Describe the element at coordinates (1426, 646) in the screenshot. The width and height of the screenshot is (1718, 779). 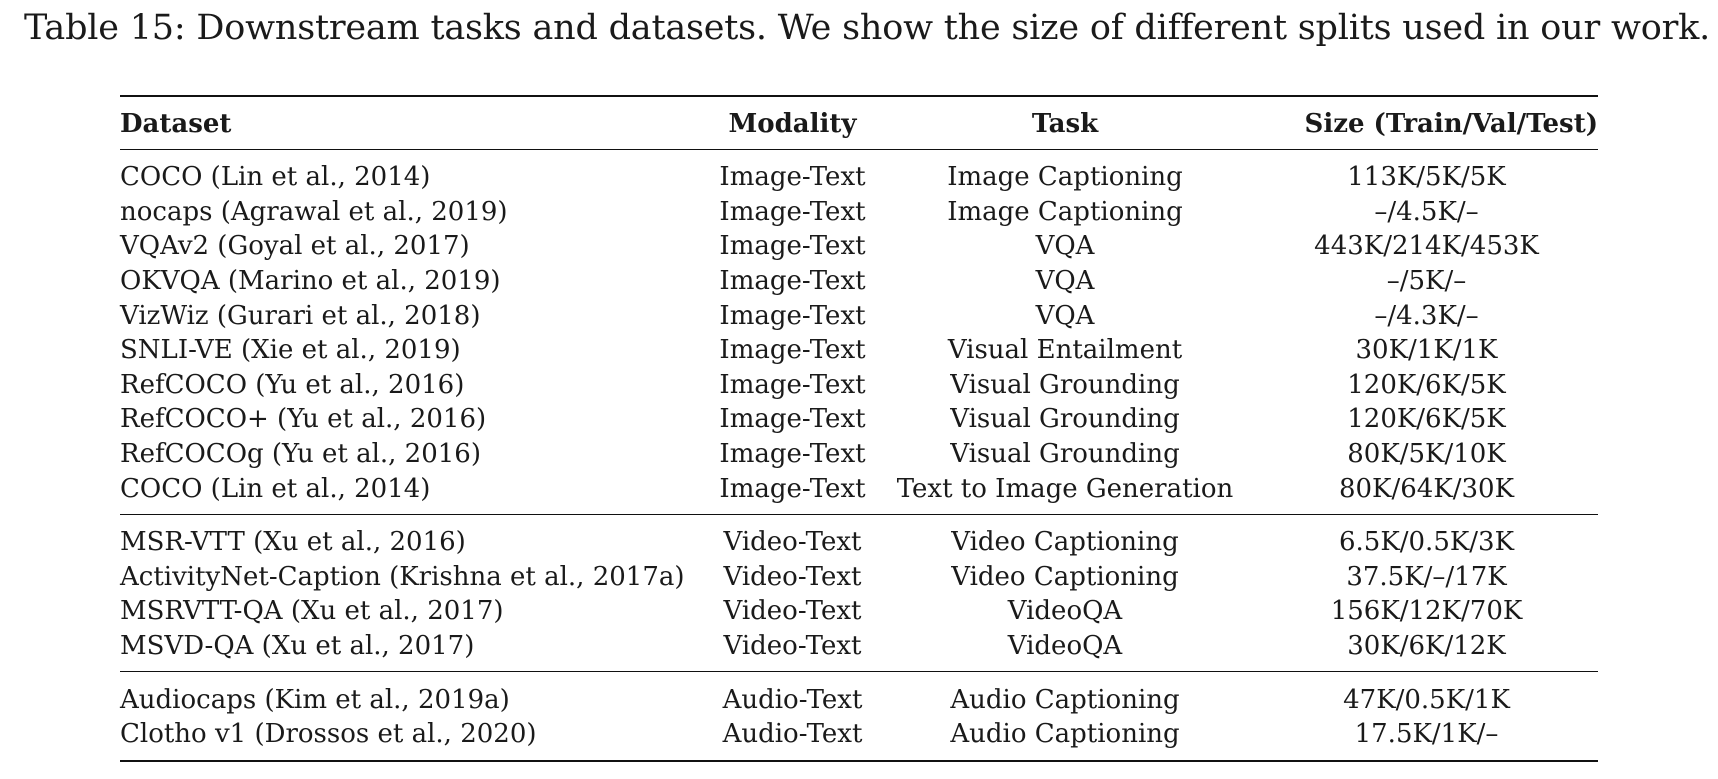
I see `cell-size: 30K/6K/12K` at that location.